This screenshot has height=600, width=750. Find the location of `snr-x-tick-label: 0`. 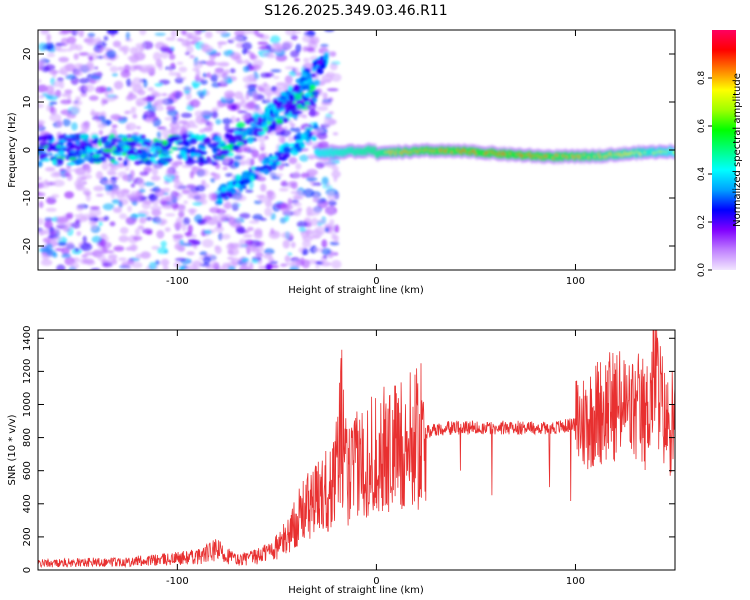

snr-x-tick-label: 0 is located at coordinates (376, 581).